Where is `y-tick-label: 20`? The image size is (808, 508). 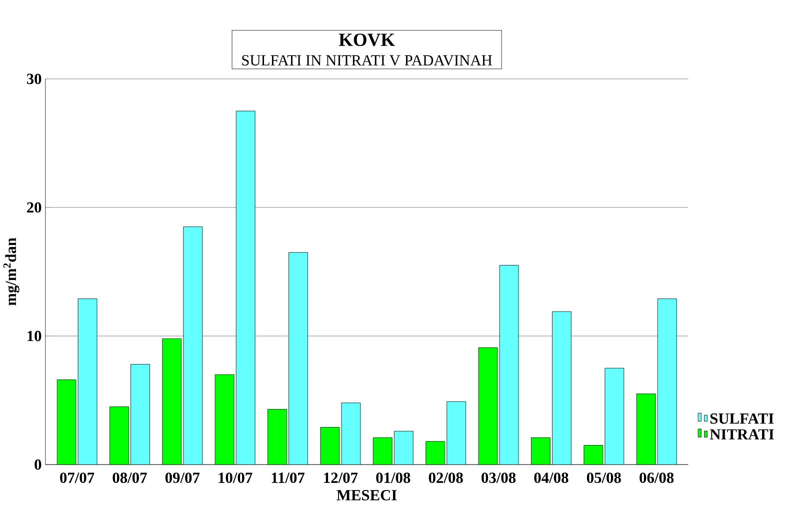
y-tick-label: 20 is located at coordinates (34, 207).